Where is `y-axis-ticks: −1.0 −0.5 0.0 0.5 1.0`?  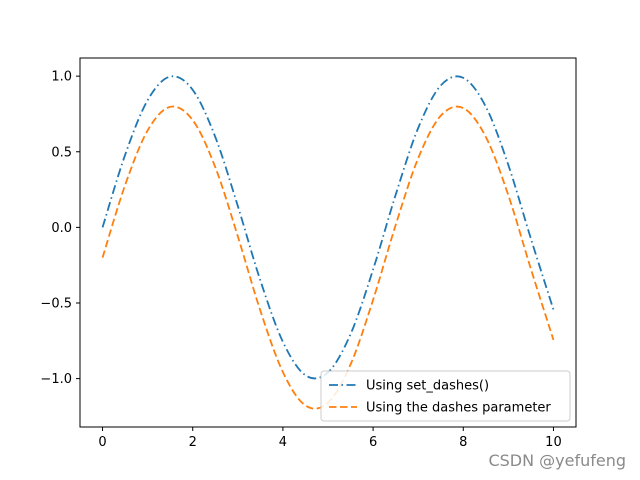
y-axis-ticks: −1.0 −0.5 0.0 0.5 1.0 is located at coordinates (60, 228).